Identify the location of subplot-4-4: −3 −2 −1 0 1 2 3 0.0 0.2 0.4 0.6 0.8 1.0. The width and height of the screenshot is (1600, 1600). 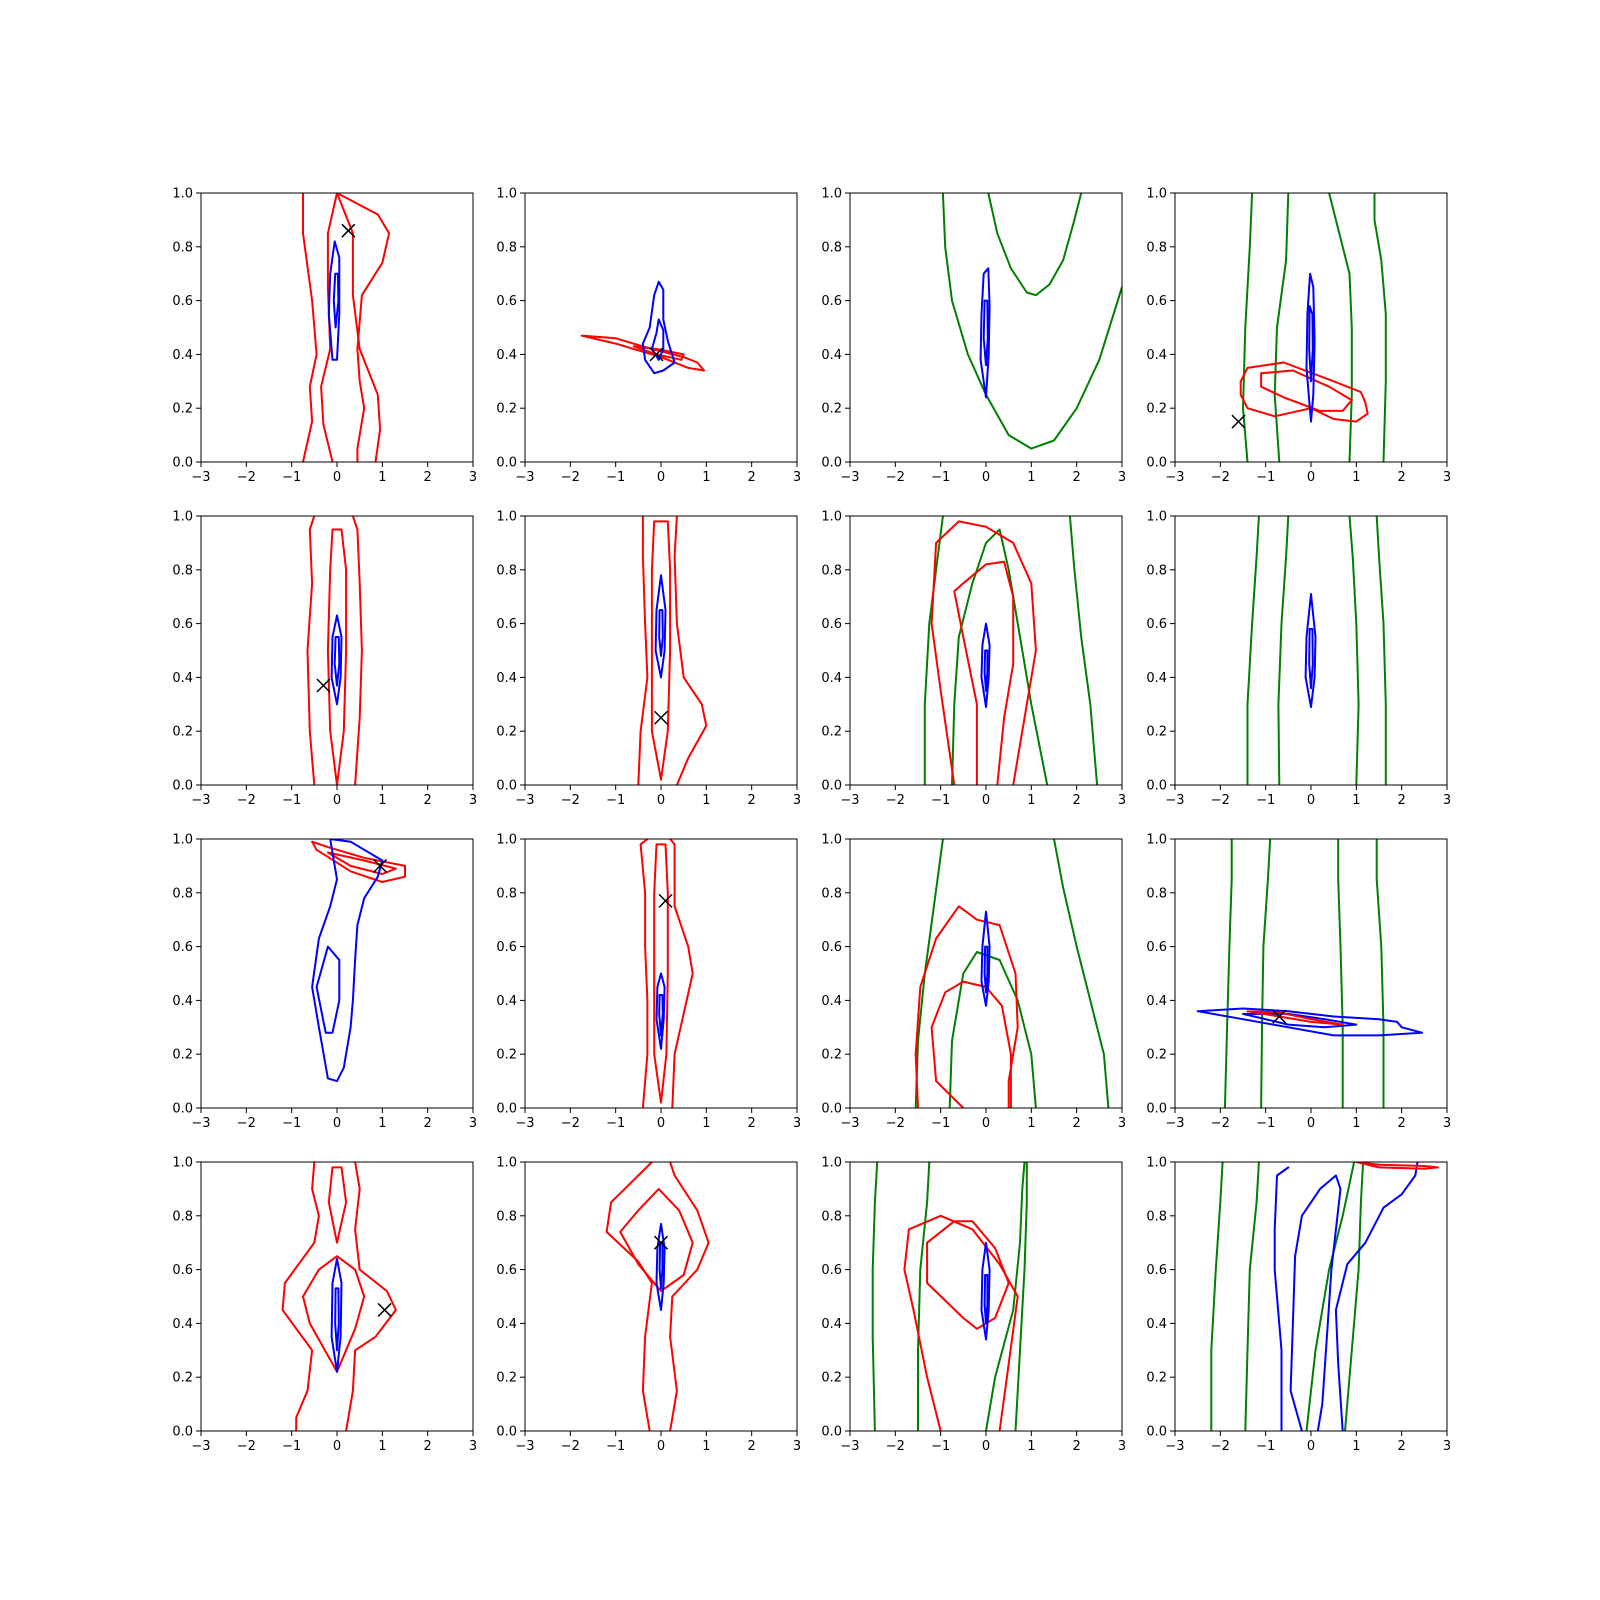
(1298, 1305).